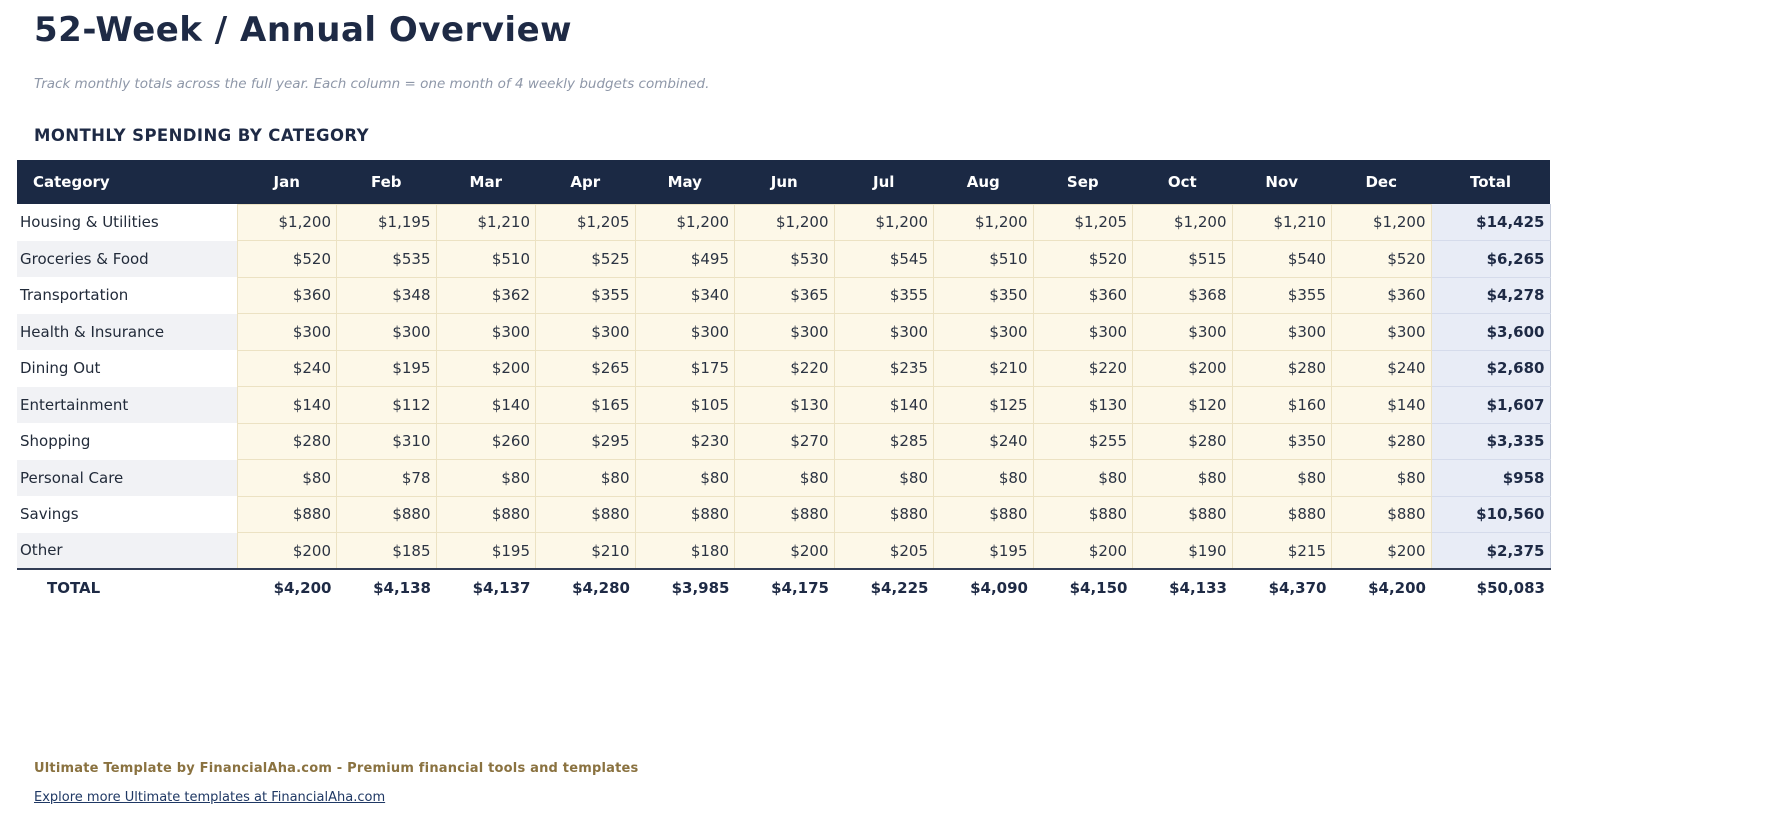  Describe the element at coordinates (1082, 259) in the screenshot. I see `month-value-cell-sep: $520` at that location.